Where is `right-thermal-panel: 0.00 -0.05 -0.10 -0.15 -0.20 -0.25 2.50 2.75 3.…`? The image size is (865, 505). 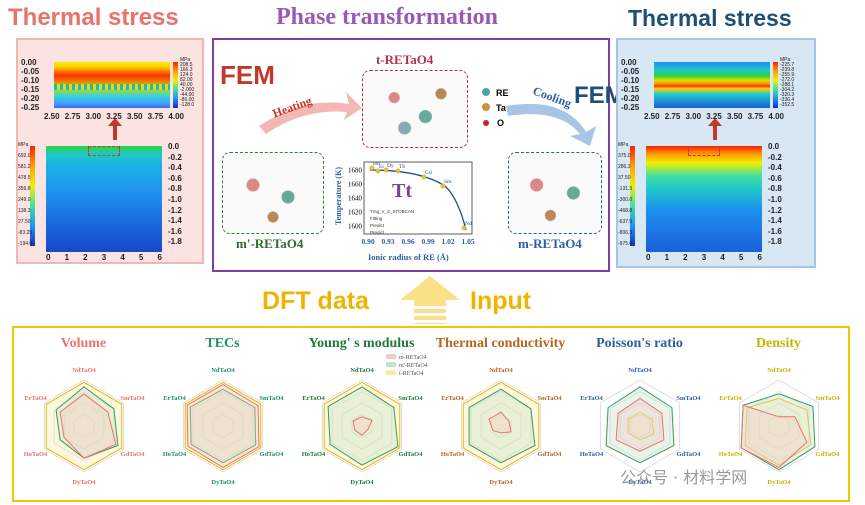 right-thermal-panel: 0.00 -0.05 -0.10 -0.15 -0.20 -0.25 2.50 2.75 3.… is located at coordinates (716, 153).